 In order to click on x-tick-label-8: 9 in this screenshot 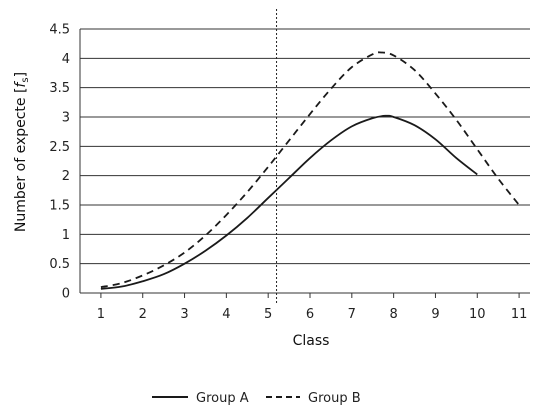, I will do `click(435, 314)`.